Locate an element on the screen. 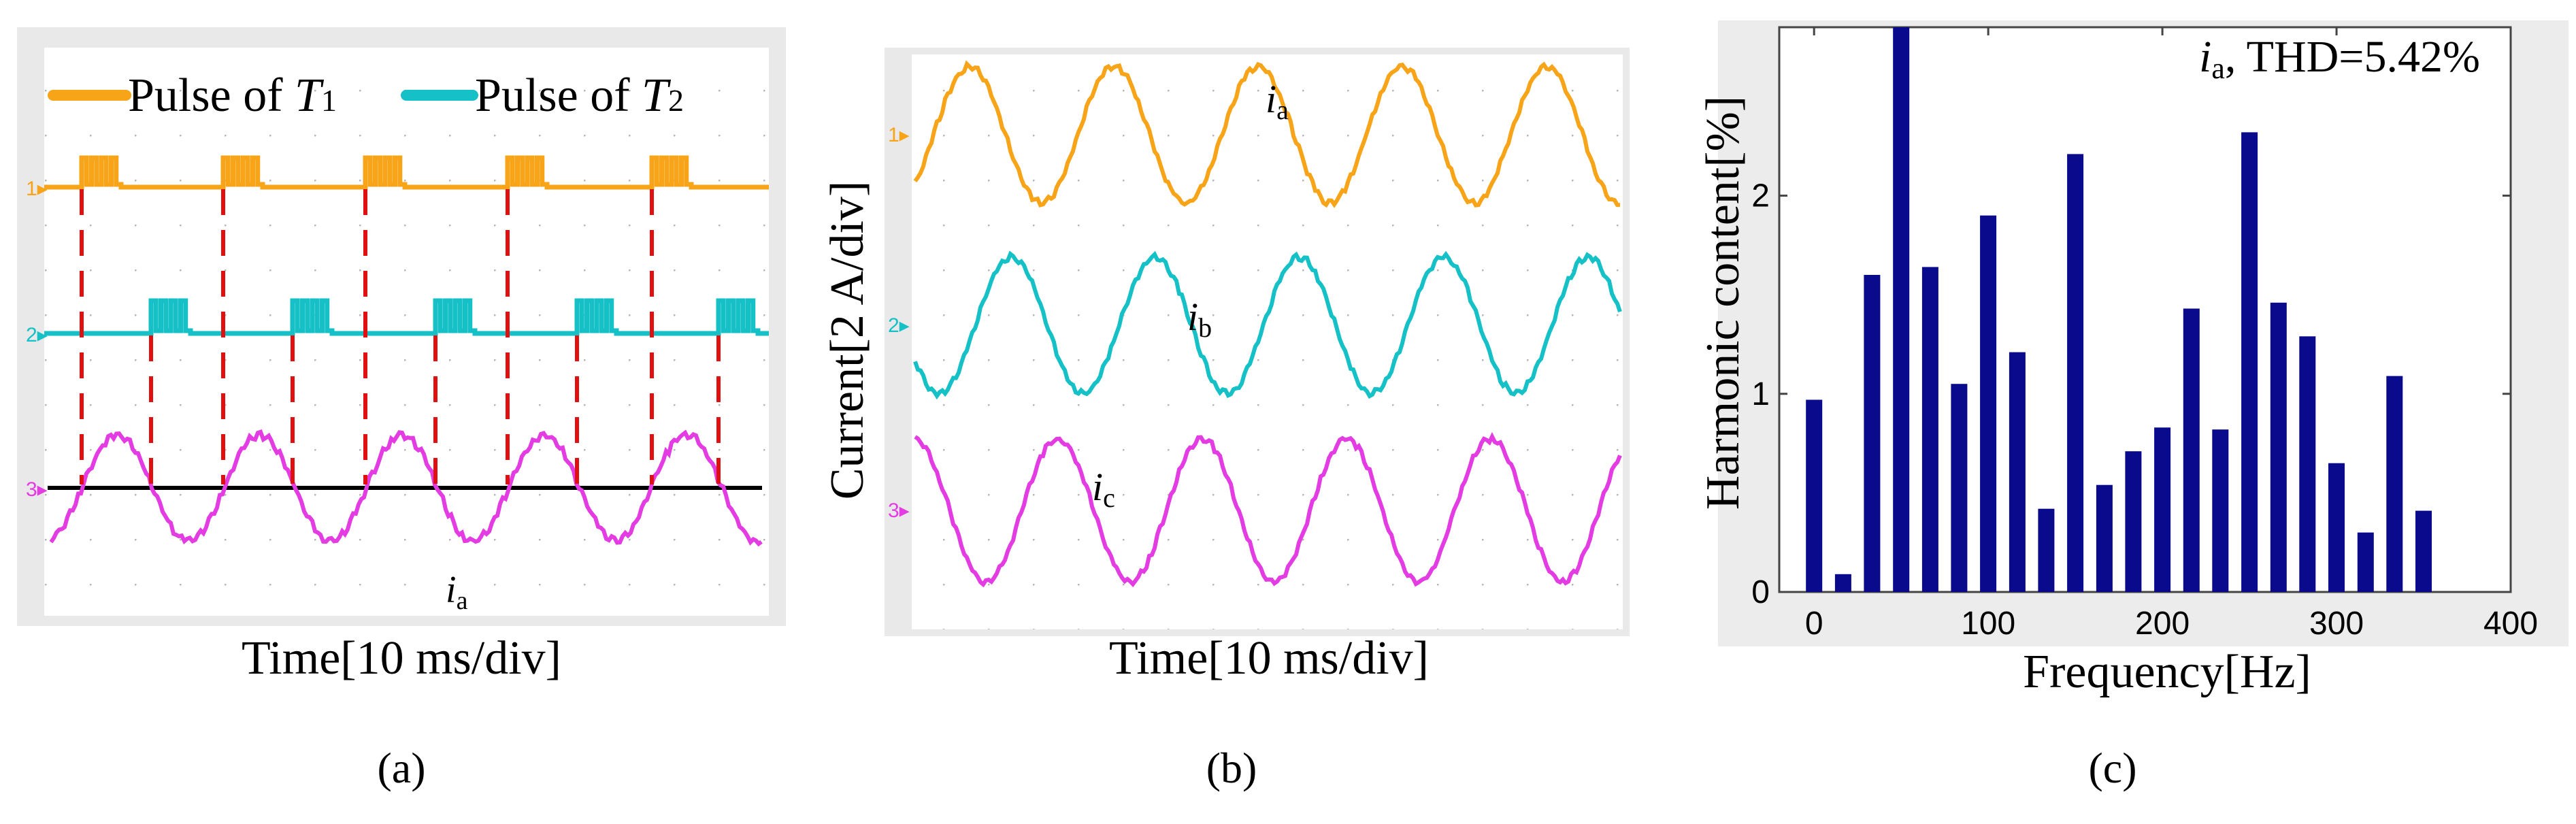 Image resolution: width=2576 pixels, height=824 pixels. channel-markers-a: 1▸ 2▸ 3▸ is located at coordinates (37, 339).